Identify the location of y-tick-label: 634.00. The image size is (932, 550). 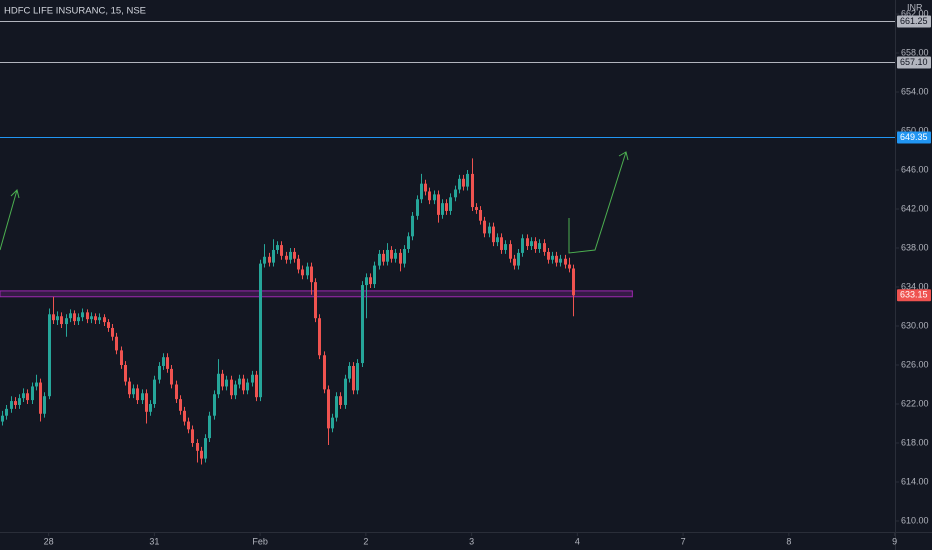
(915, 286).